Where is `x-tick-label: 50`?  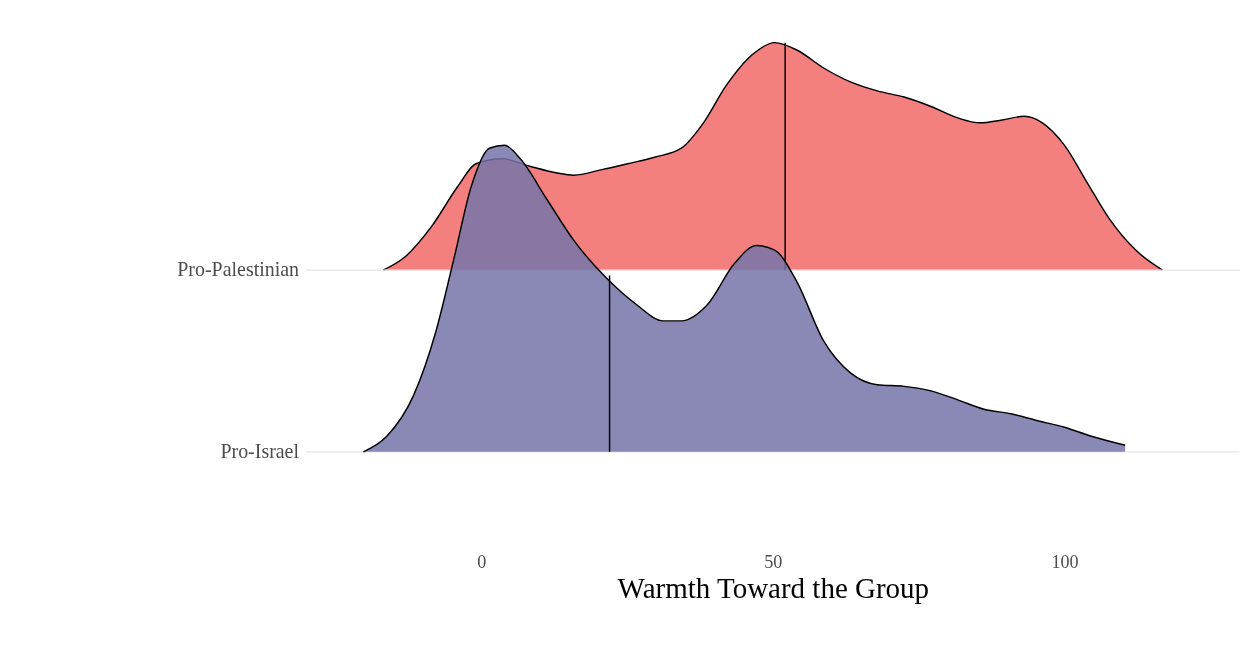
x-tick-label: 50 is located at coordinates (773, 561).